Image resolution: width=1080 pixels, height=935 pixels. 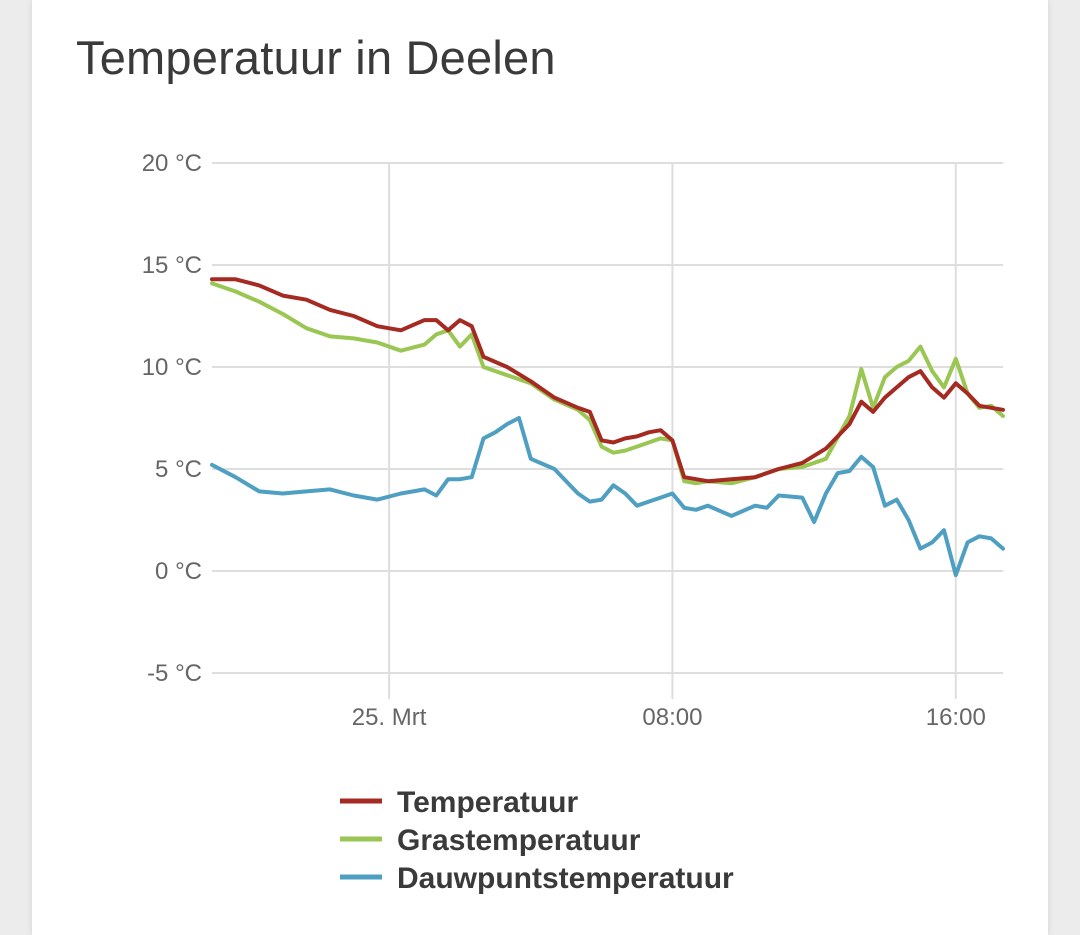 What do you see at coordinates (172, 265) in the screenshot?
I see `y-tick-label: 15 °C` at bounding box center [172, 265].